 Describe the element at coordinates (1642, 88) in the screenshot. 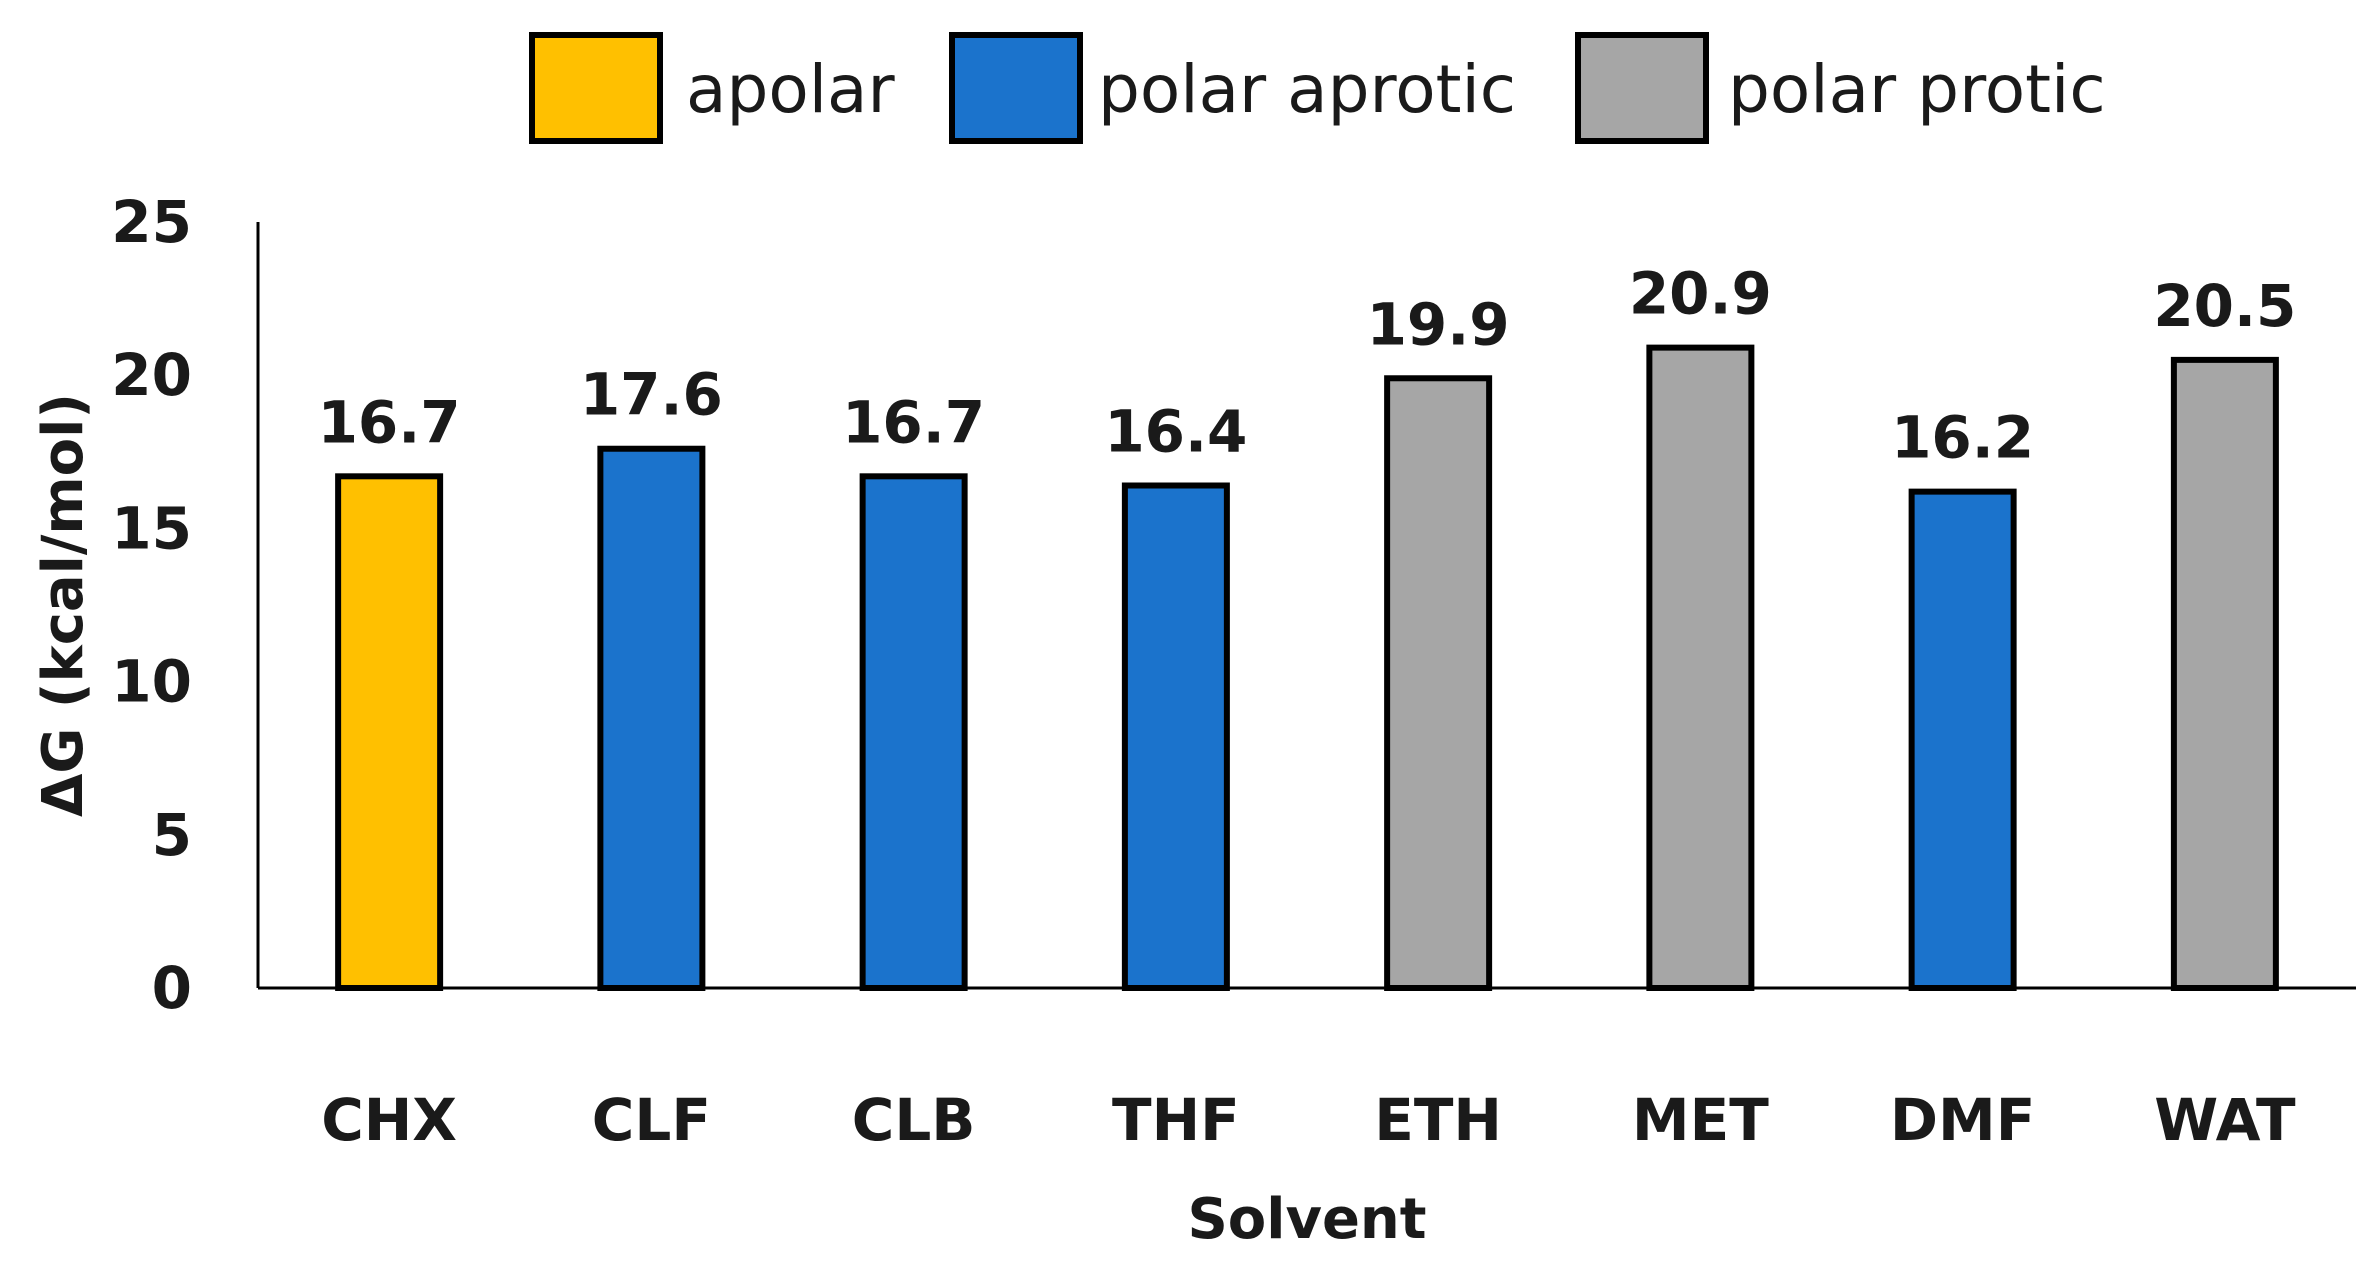

I see `legend-swatch-polar-protic` at that location.